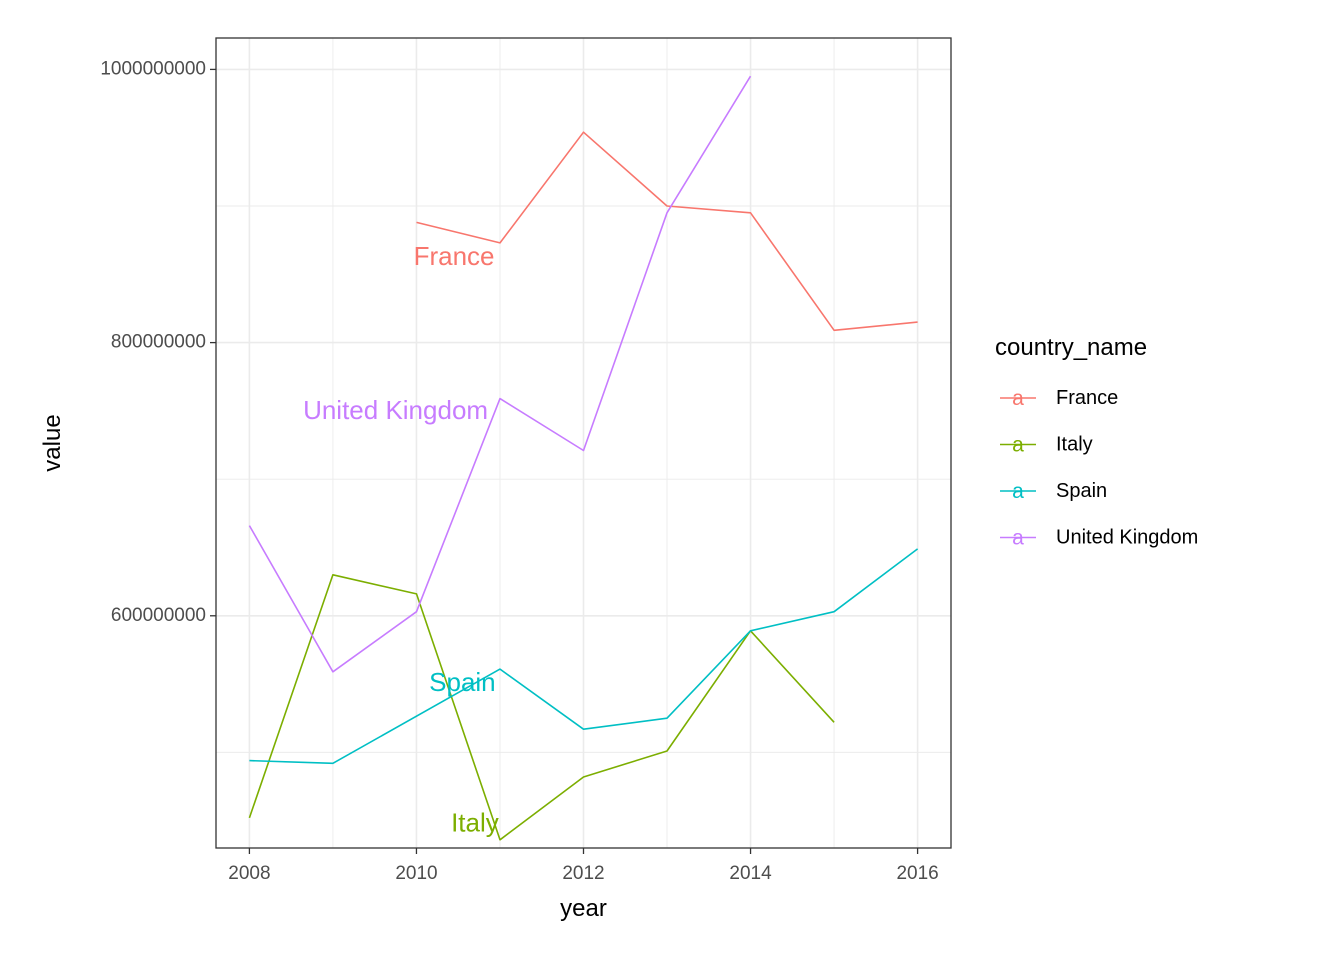 The width and height of the screenshot is (1344, 960). Describe the element at coordinates (1099, 468) in the screenshot. I see `legend-items: a France a Italy a Spain a United Kingdom` at that location.